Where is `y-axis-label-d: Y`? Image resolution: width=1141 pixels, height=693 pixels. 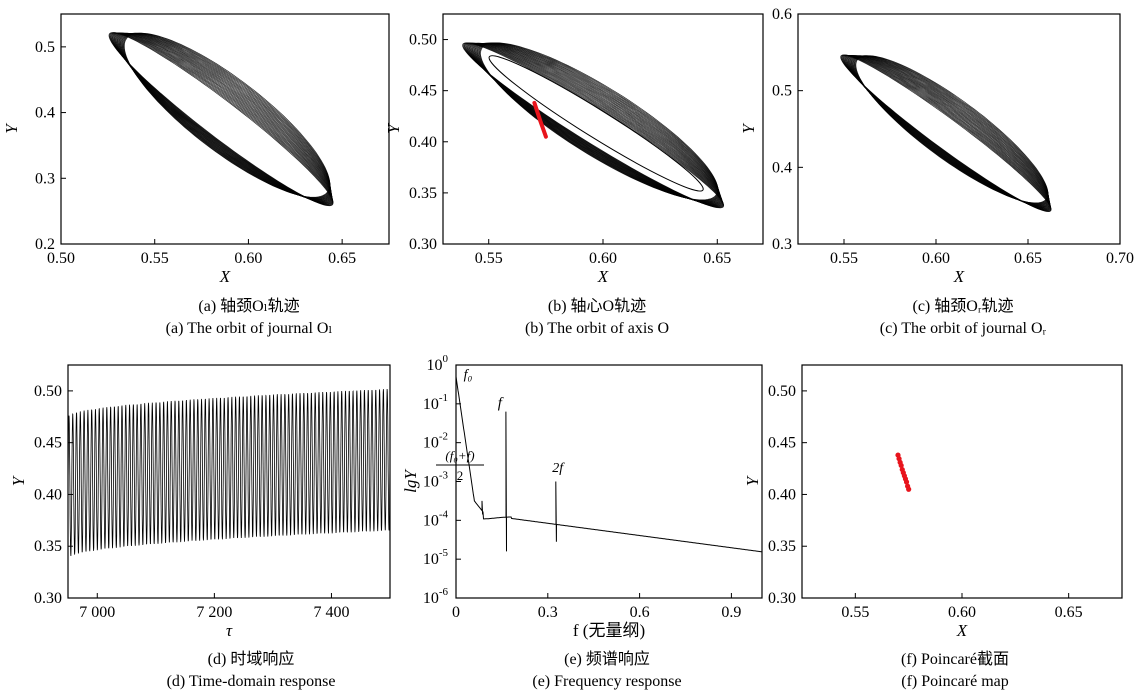
y-axis-label-d: Y is located at coordinates (18, 480).